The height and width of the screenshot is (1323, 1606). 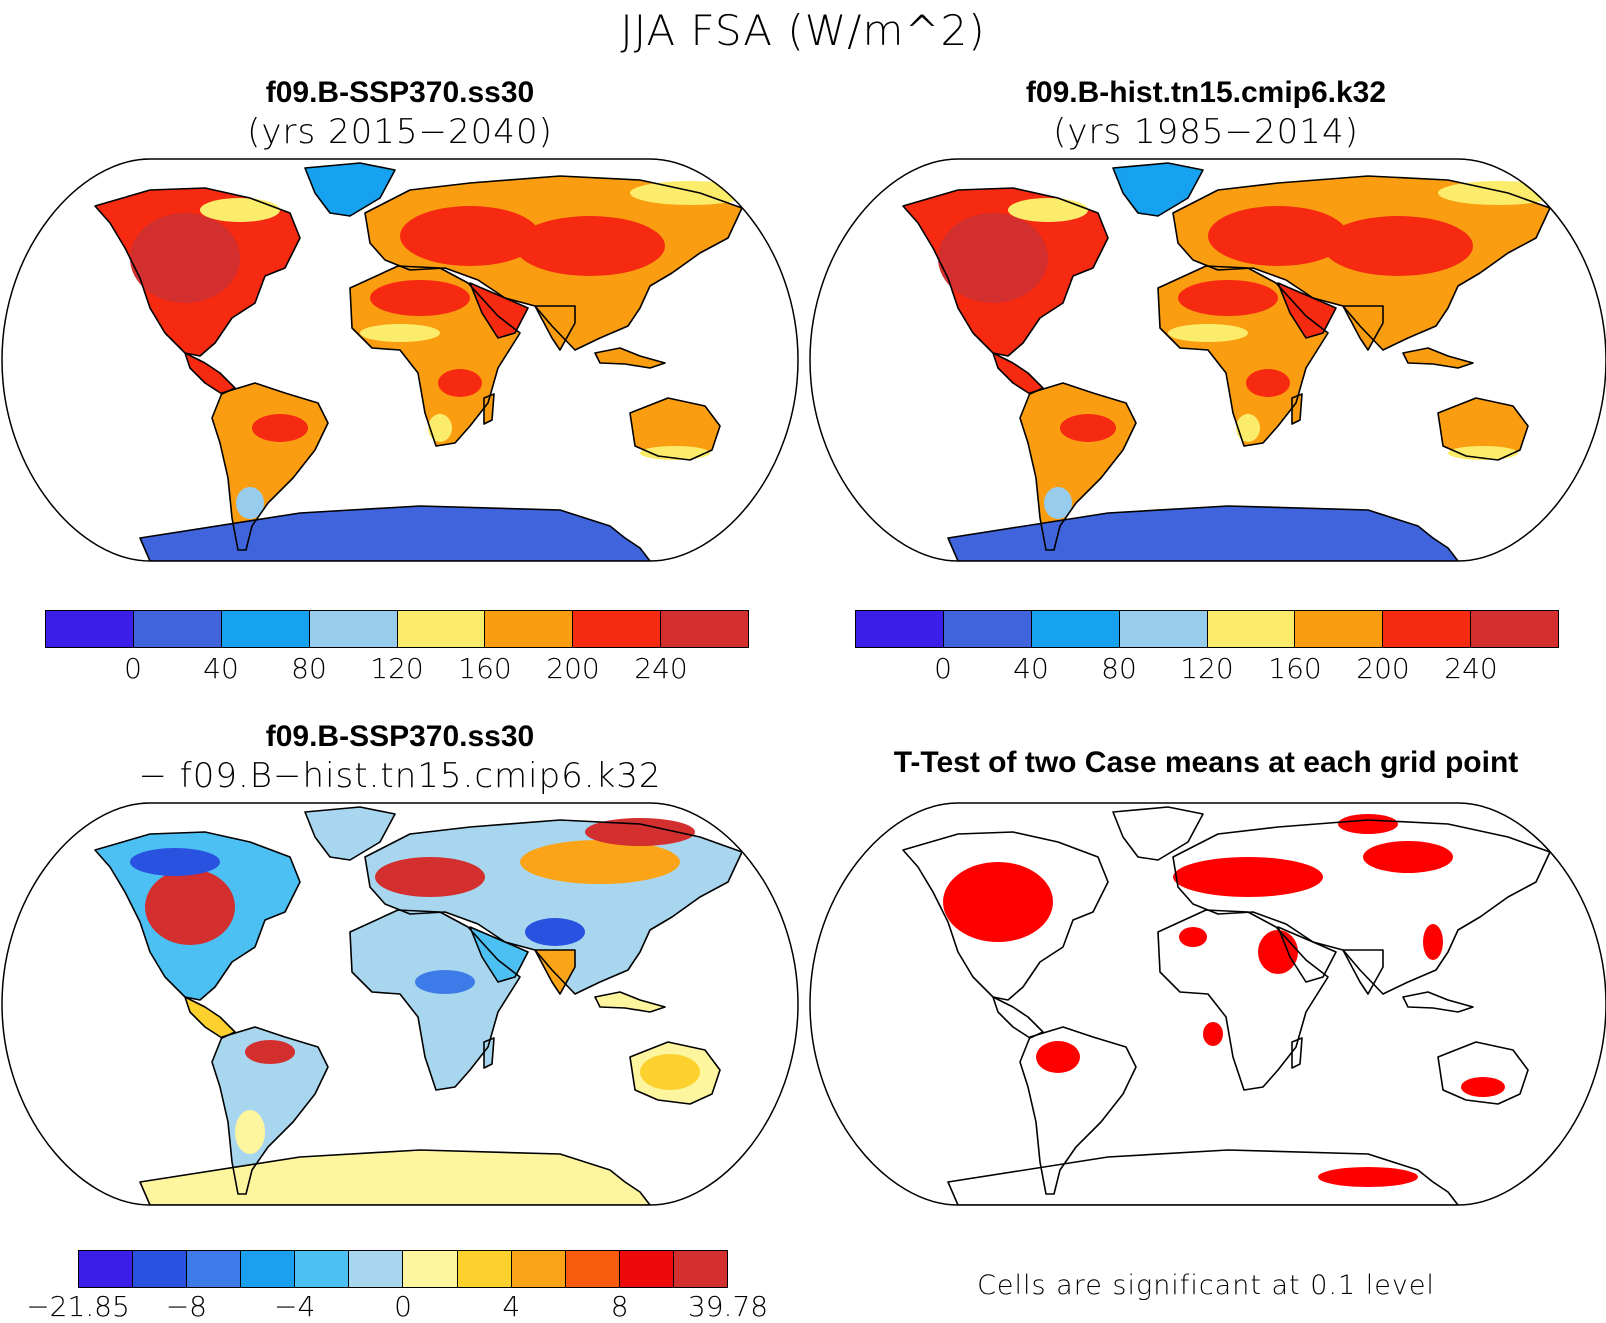 I want to click on panel1-colorbar-tick-label: 160, so click(x=485, y=668).